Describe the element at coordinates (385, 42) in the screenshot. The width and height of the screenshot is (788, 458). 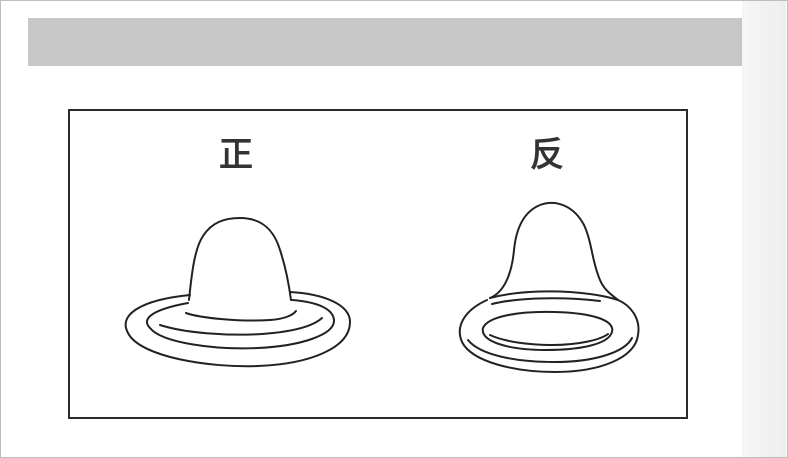
I see `header-bar` at that location.